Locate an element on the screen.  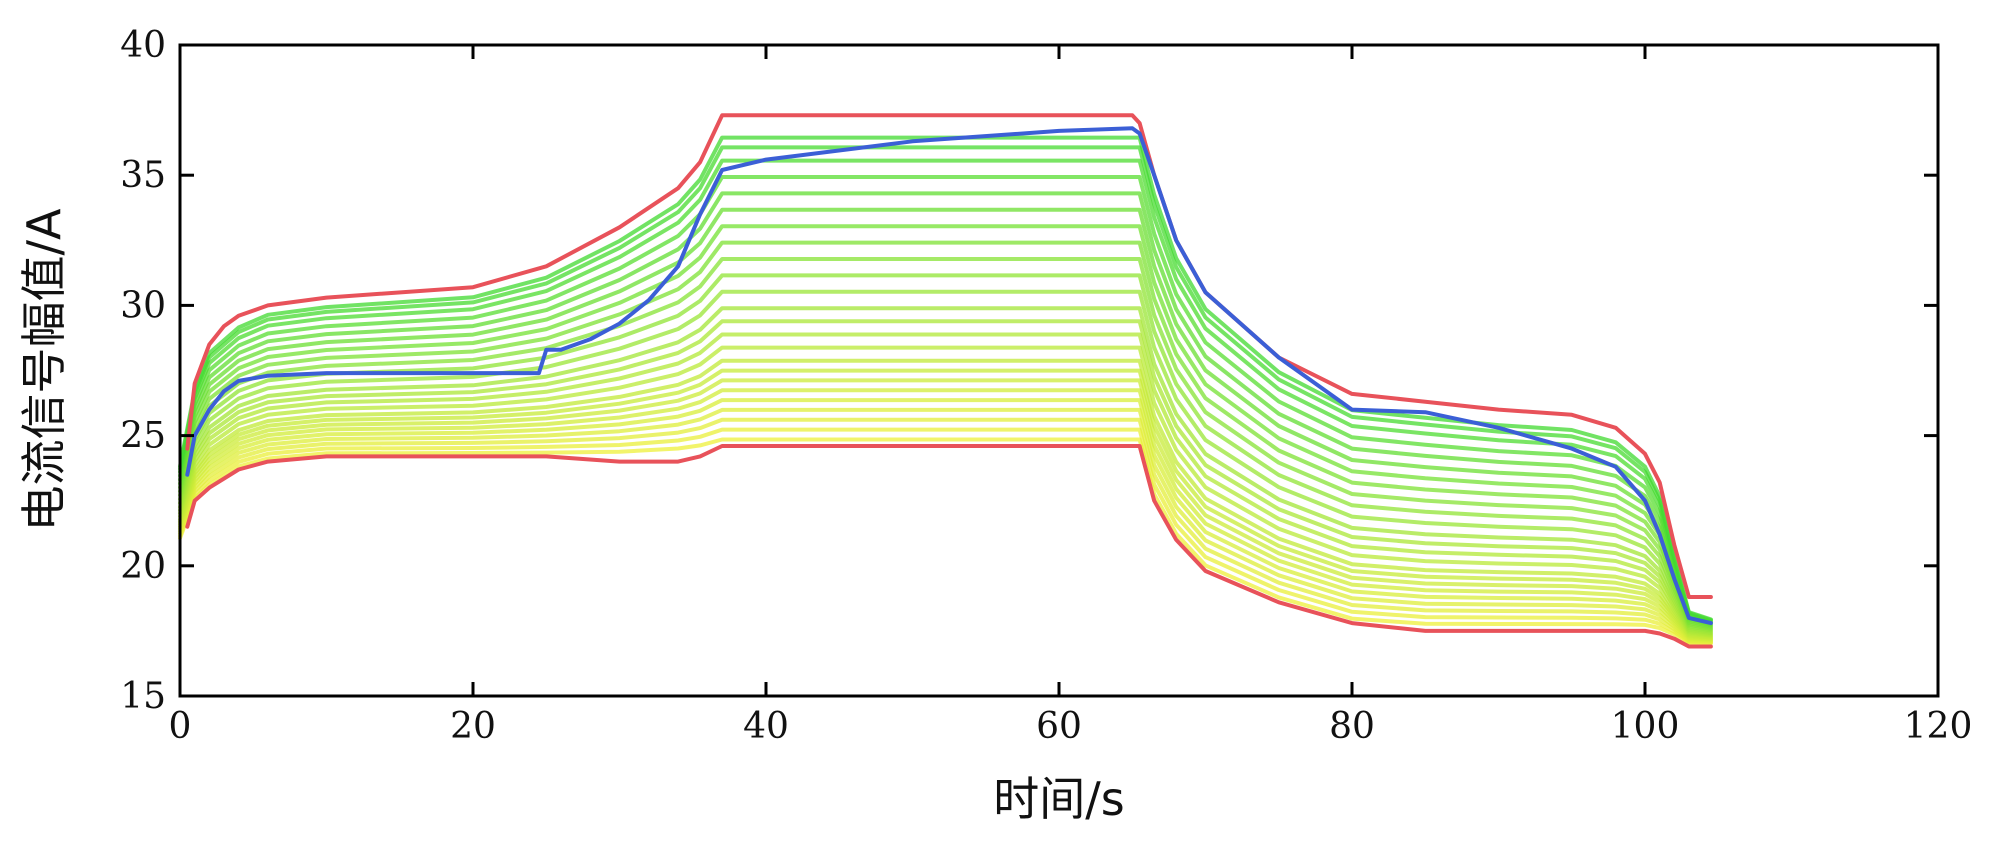
y-tick-label: 20 is located at coordinates (143, 566).